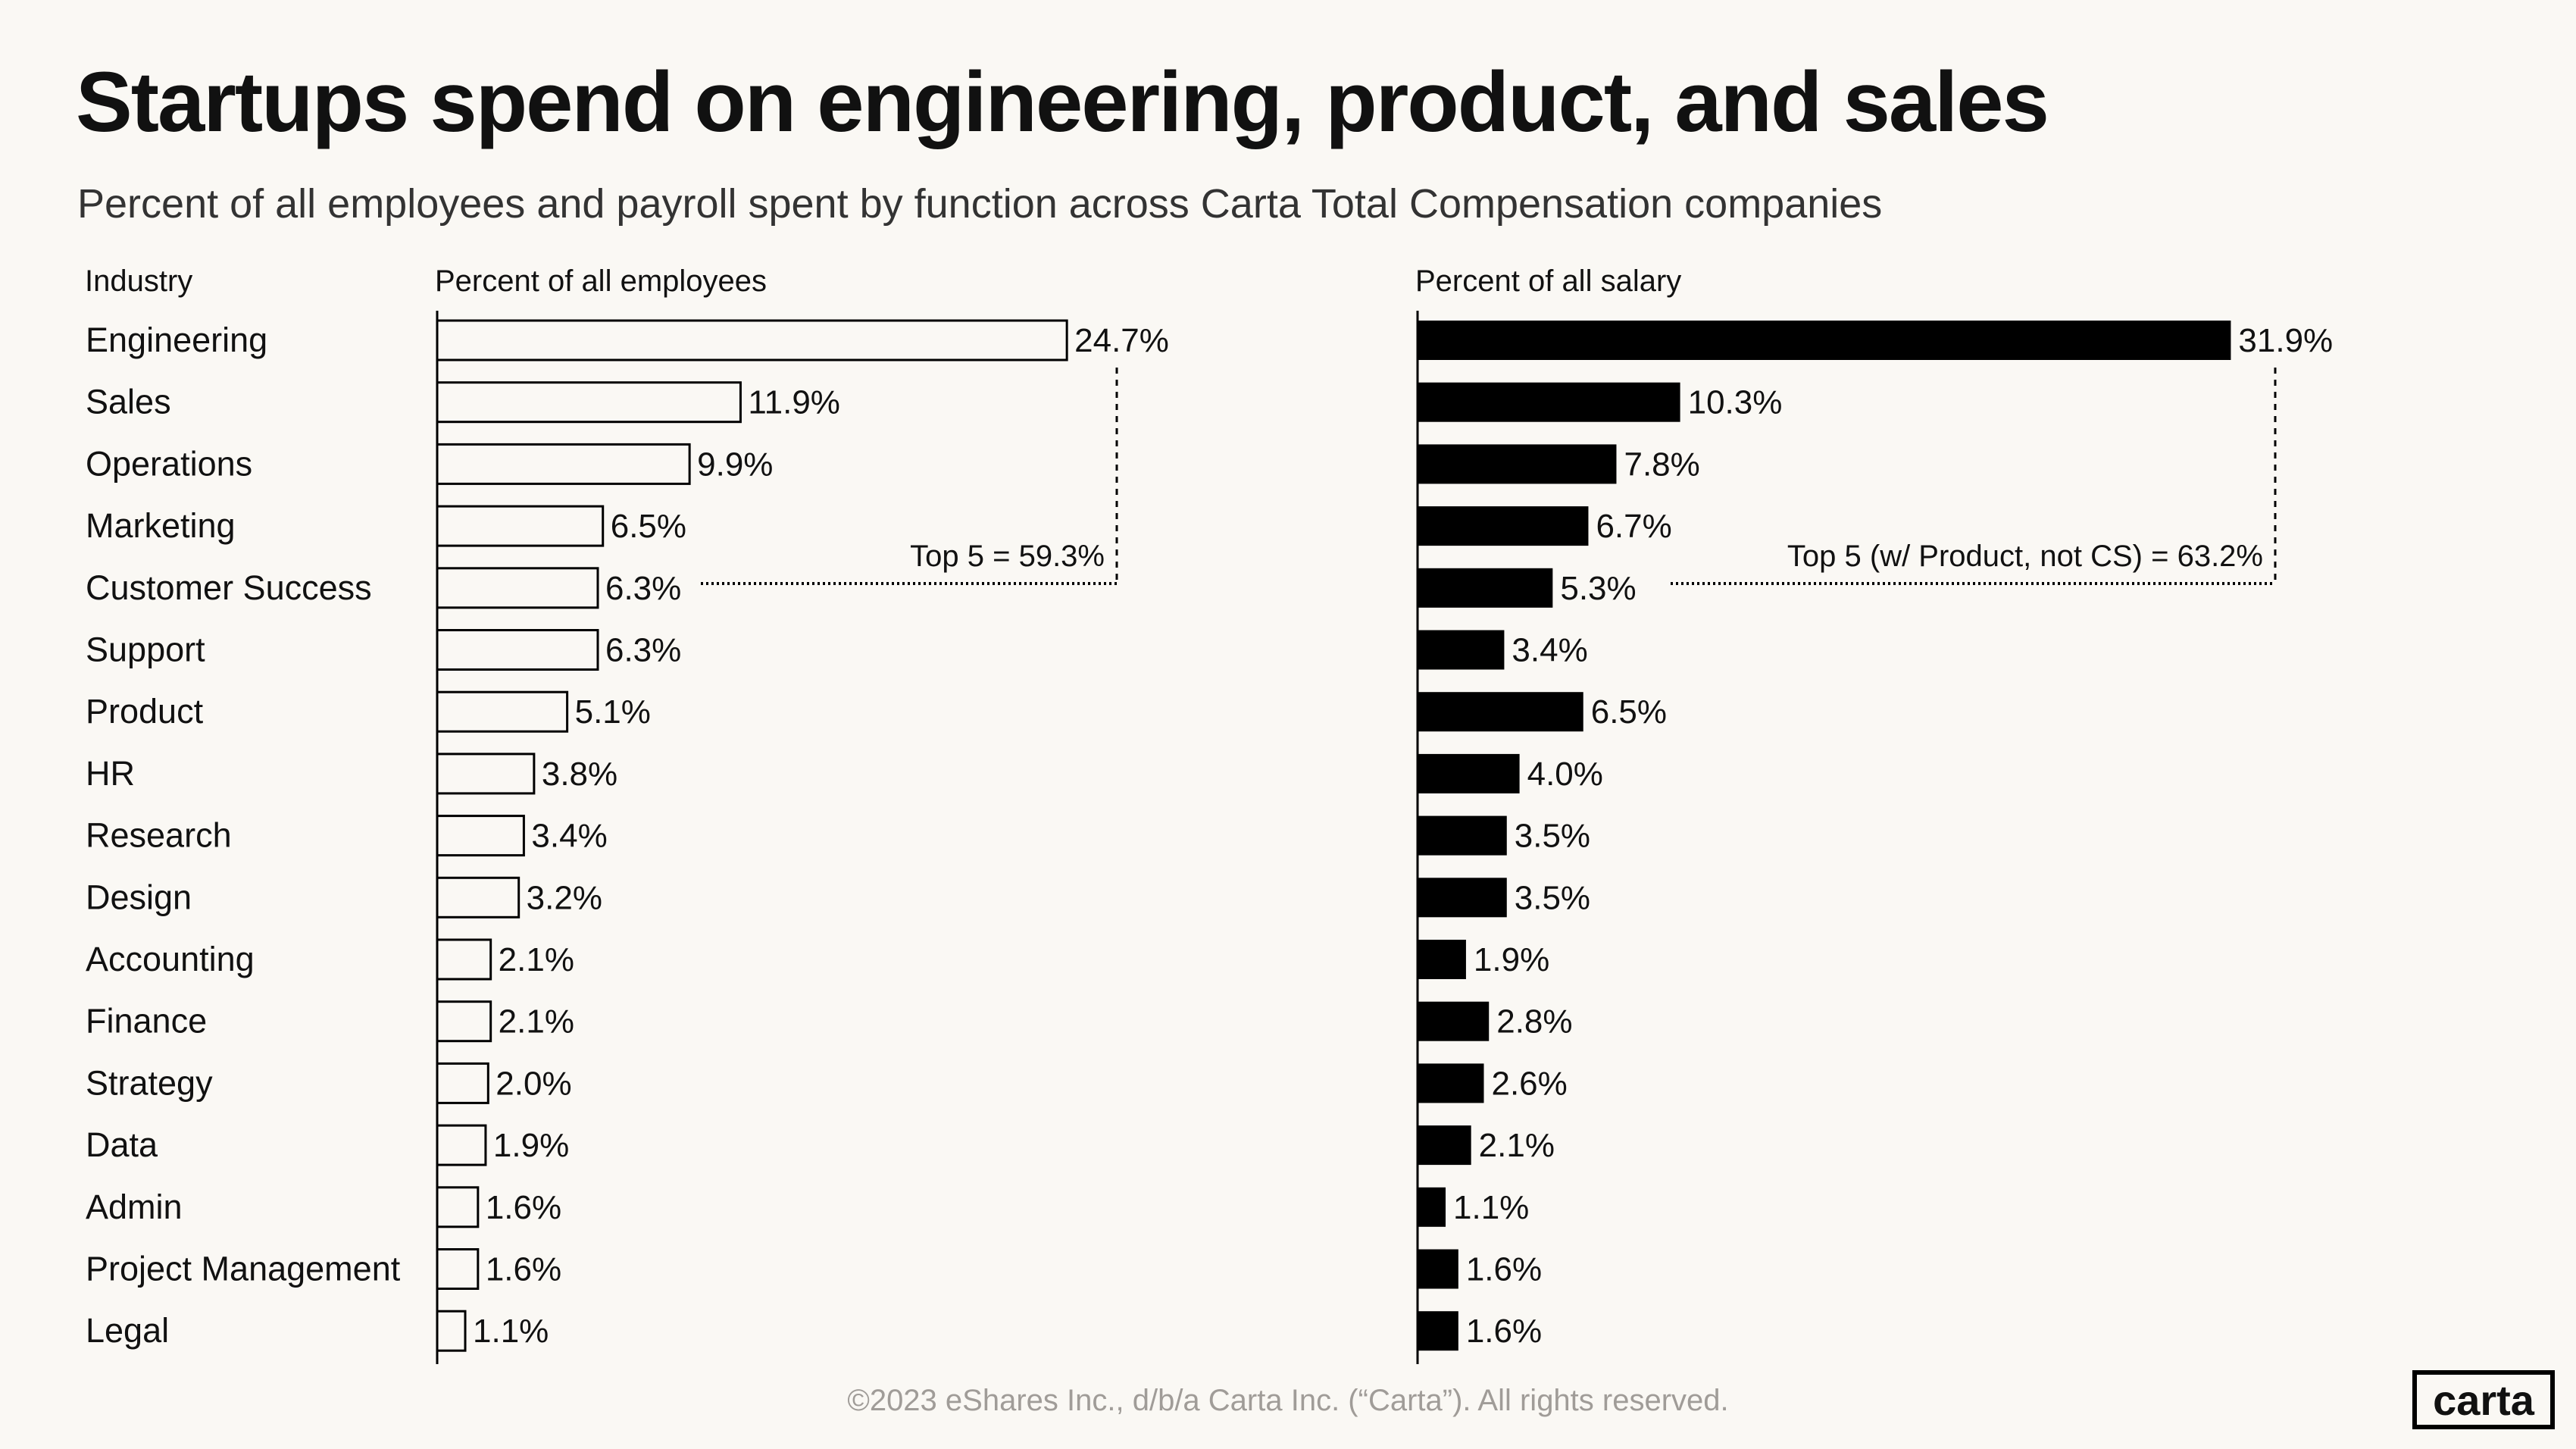  Describe the element at coordinates (579, 774) in the screenshot. I see `data-label: 3.8%` at that location.